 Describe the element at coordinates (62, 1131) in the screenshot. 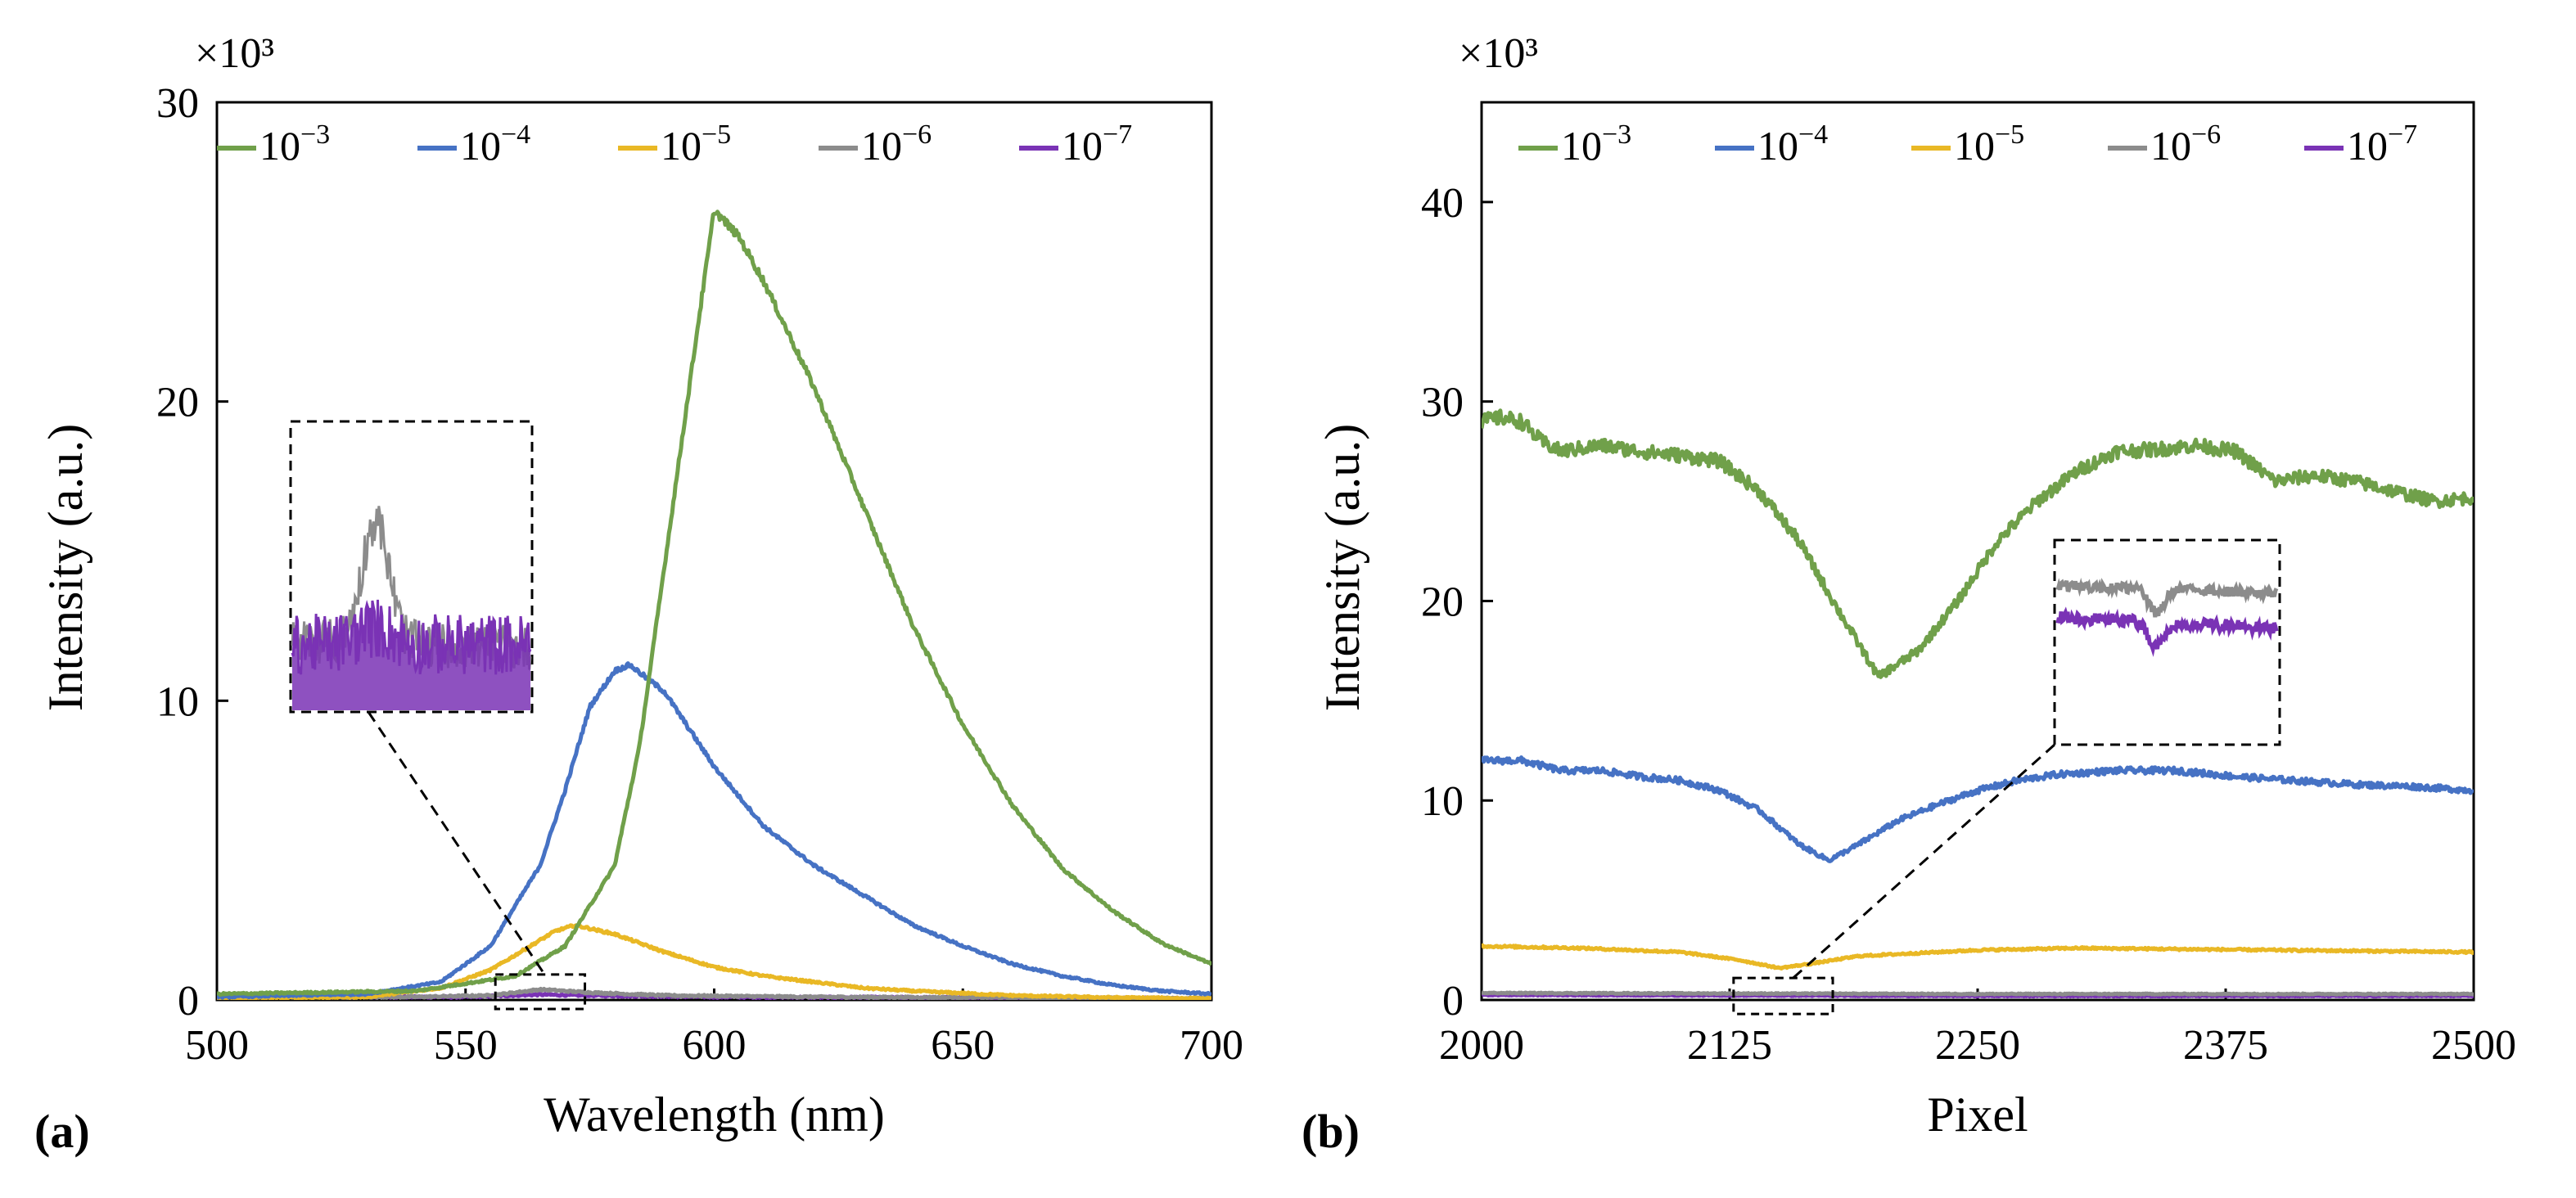

I see `panel-label: (a)` at that location.